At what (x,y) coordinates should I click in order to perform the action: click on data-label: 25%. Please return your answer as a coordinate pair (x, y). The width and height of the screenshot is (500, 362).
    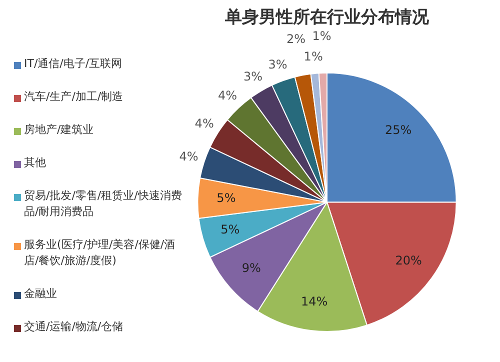
    Looking at the image, I should click on (398, 130).